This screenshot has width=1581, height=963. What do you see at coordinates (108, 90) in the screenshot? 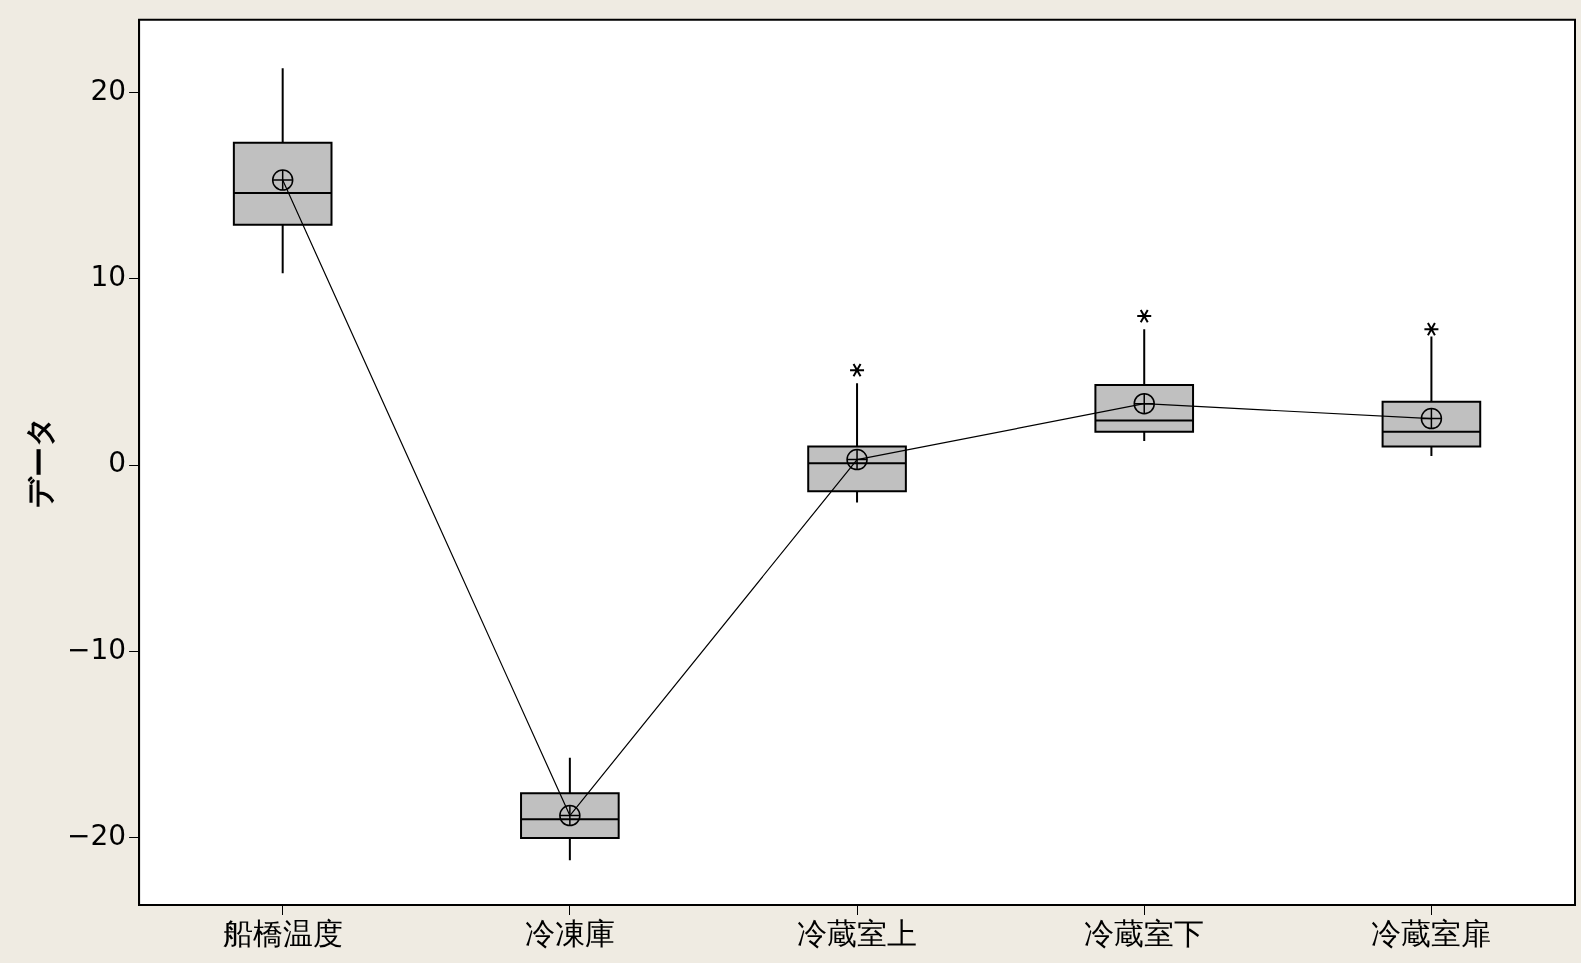
I see `y-tick-label: 20` at bounding box center [108, 90].